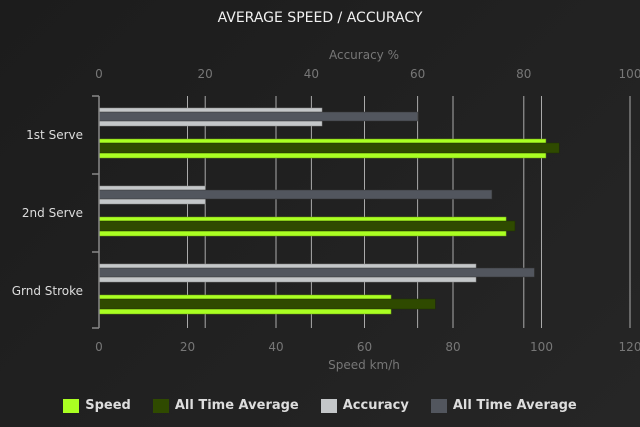 The image size is (640, 427). I want to click on category-label: 1st Serve, so click(54, 135).